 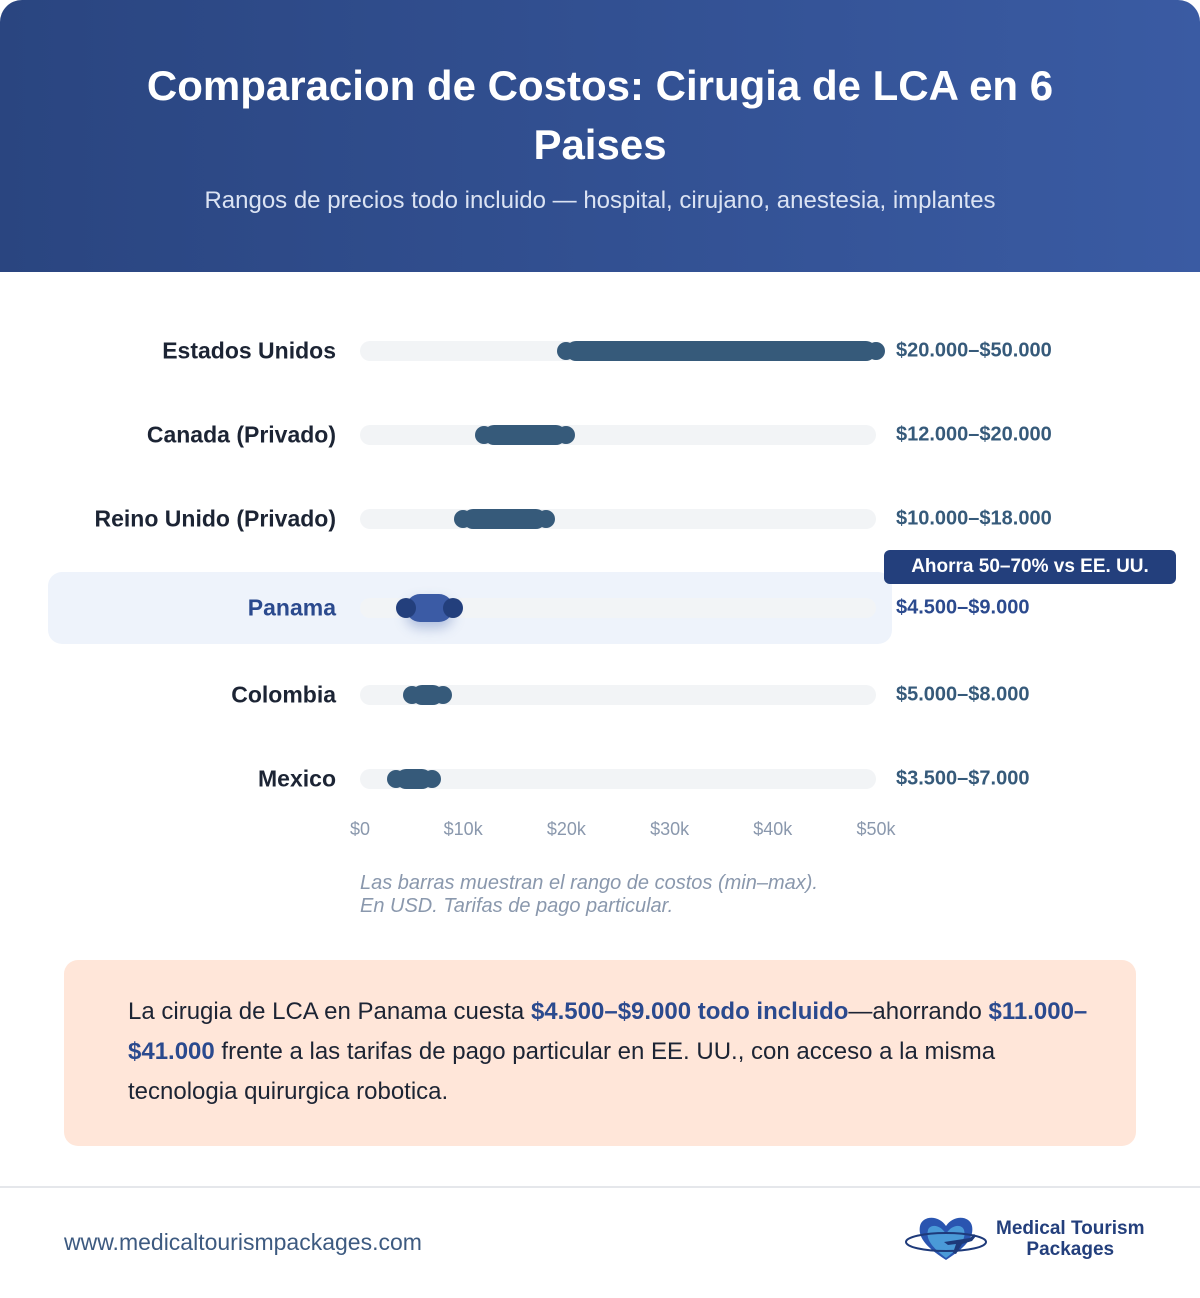 I want to click on callout-price: $4.500–$9.000 todo incluido, so click(x=689, y=1011).